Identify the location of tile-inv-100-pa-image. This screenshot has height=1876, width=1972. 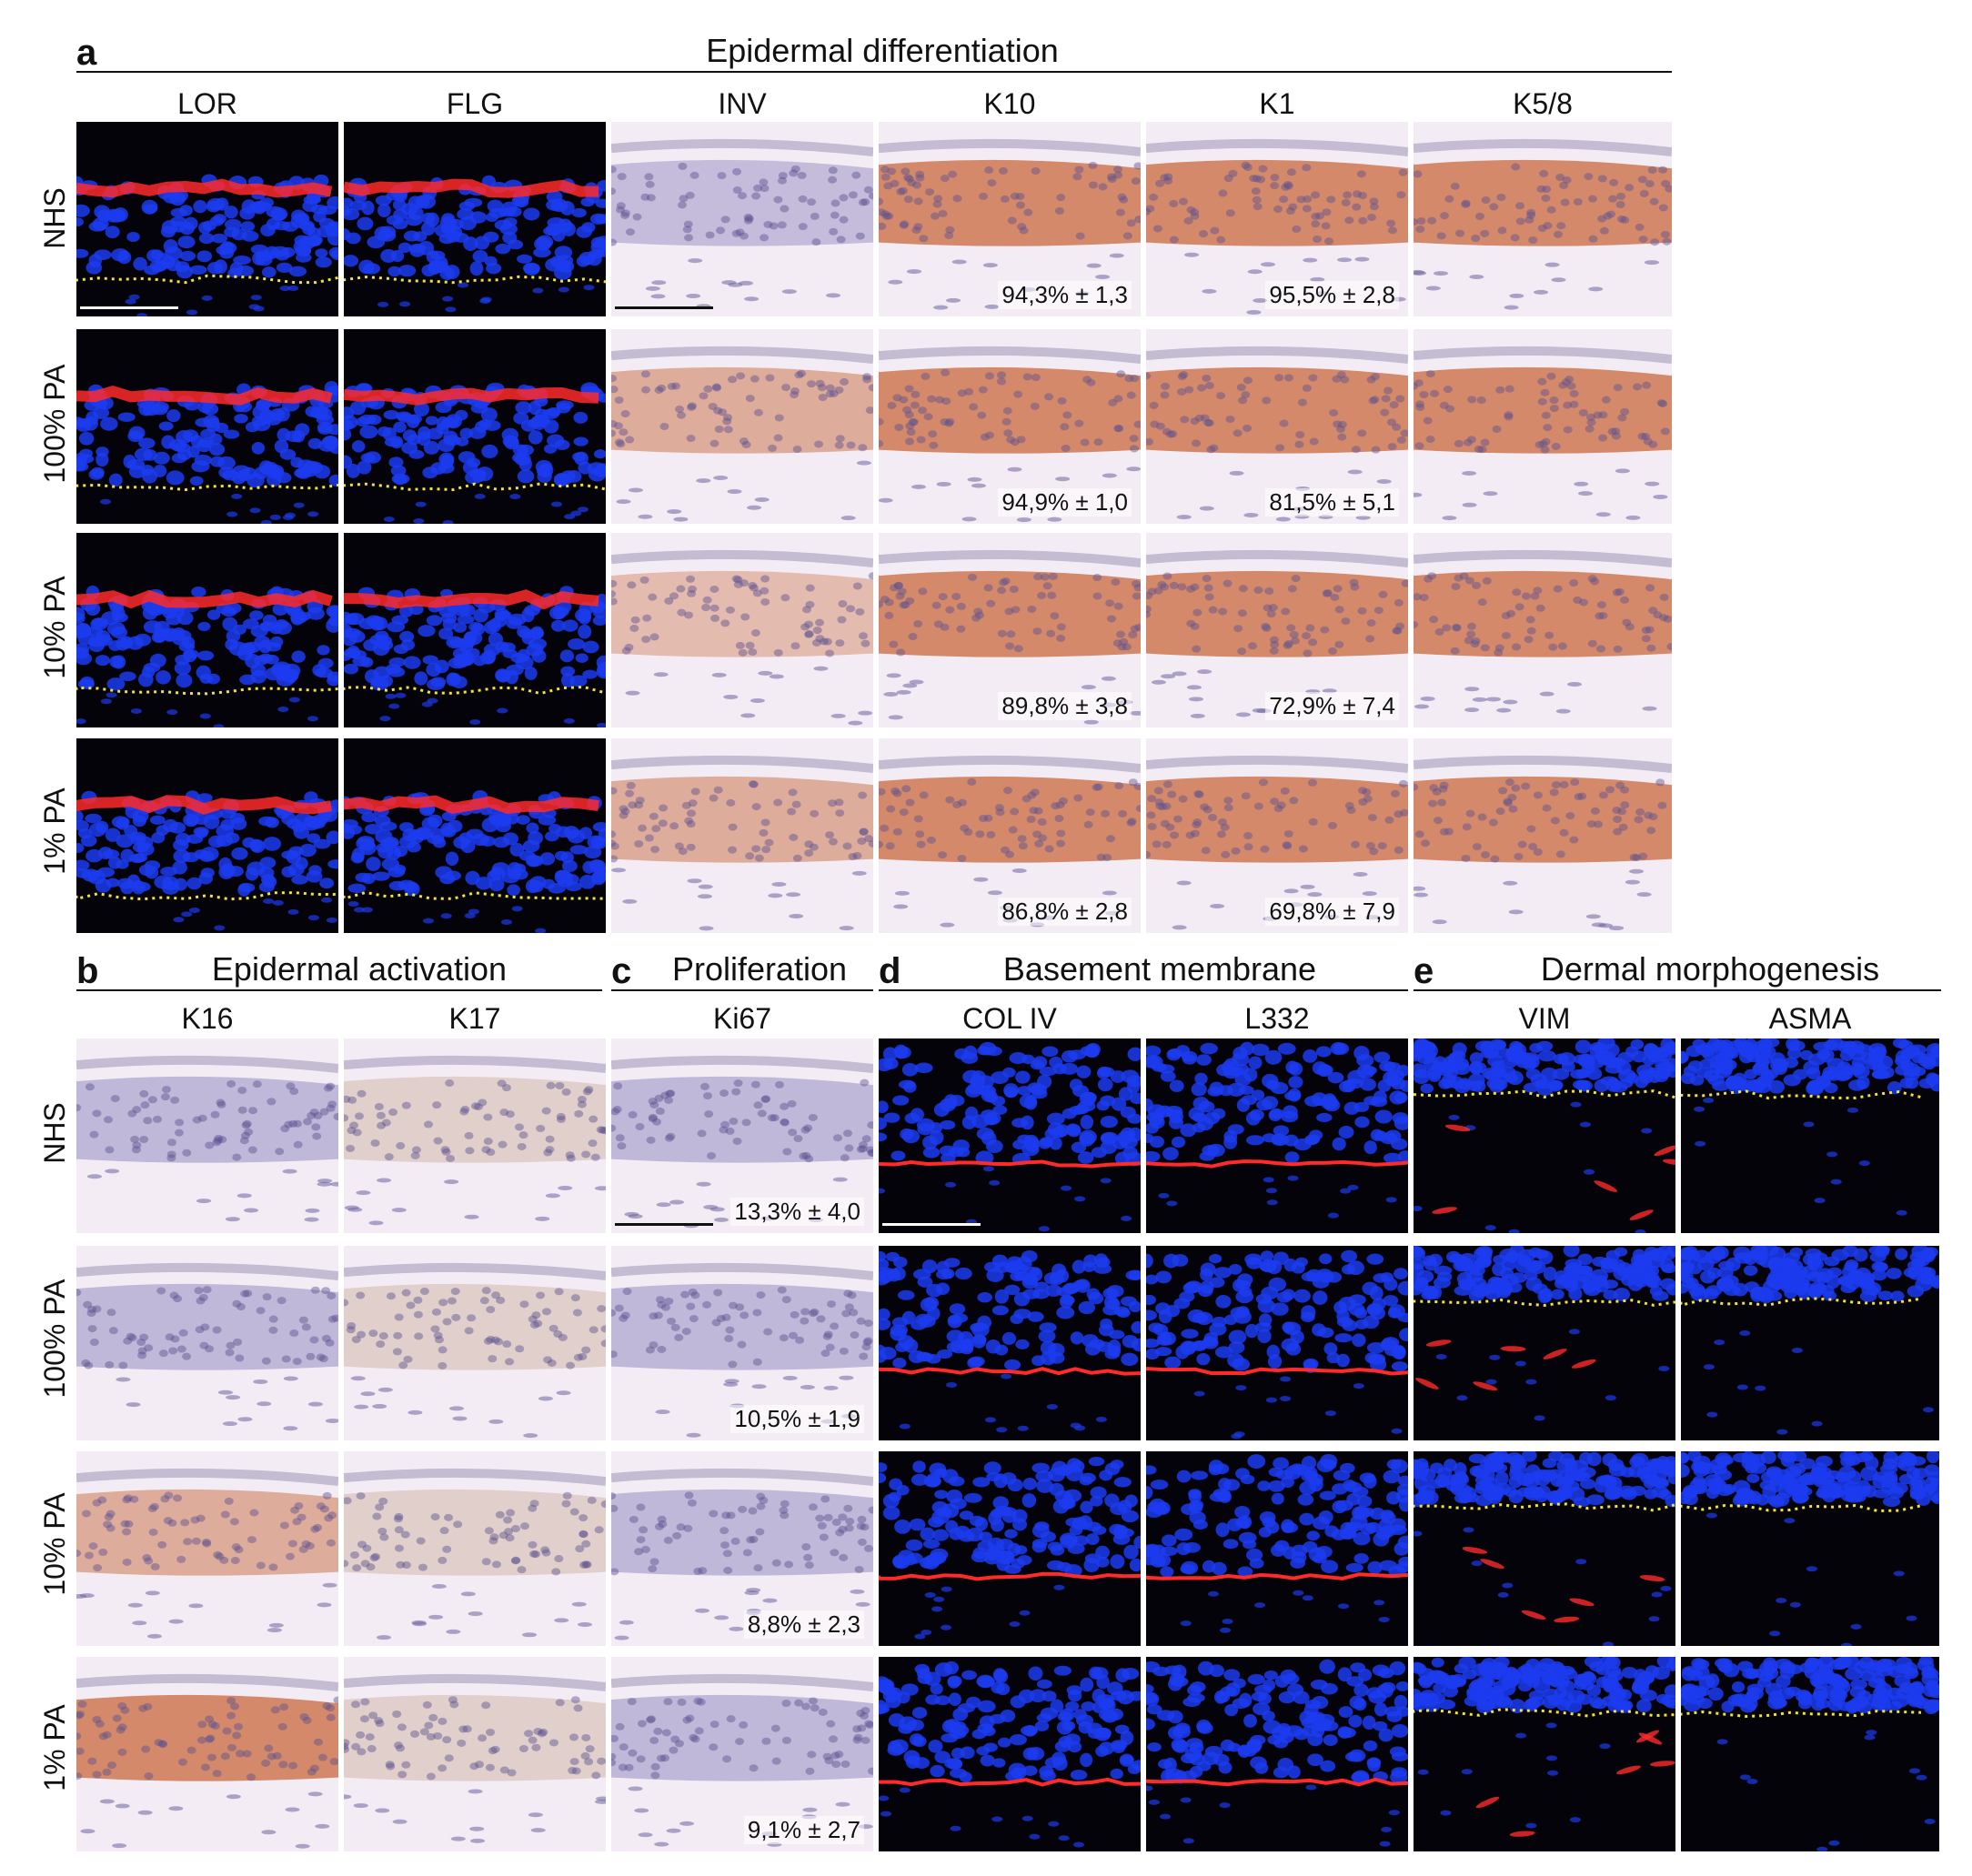
(742, 426).